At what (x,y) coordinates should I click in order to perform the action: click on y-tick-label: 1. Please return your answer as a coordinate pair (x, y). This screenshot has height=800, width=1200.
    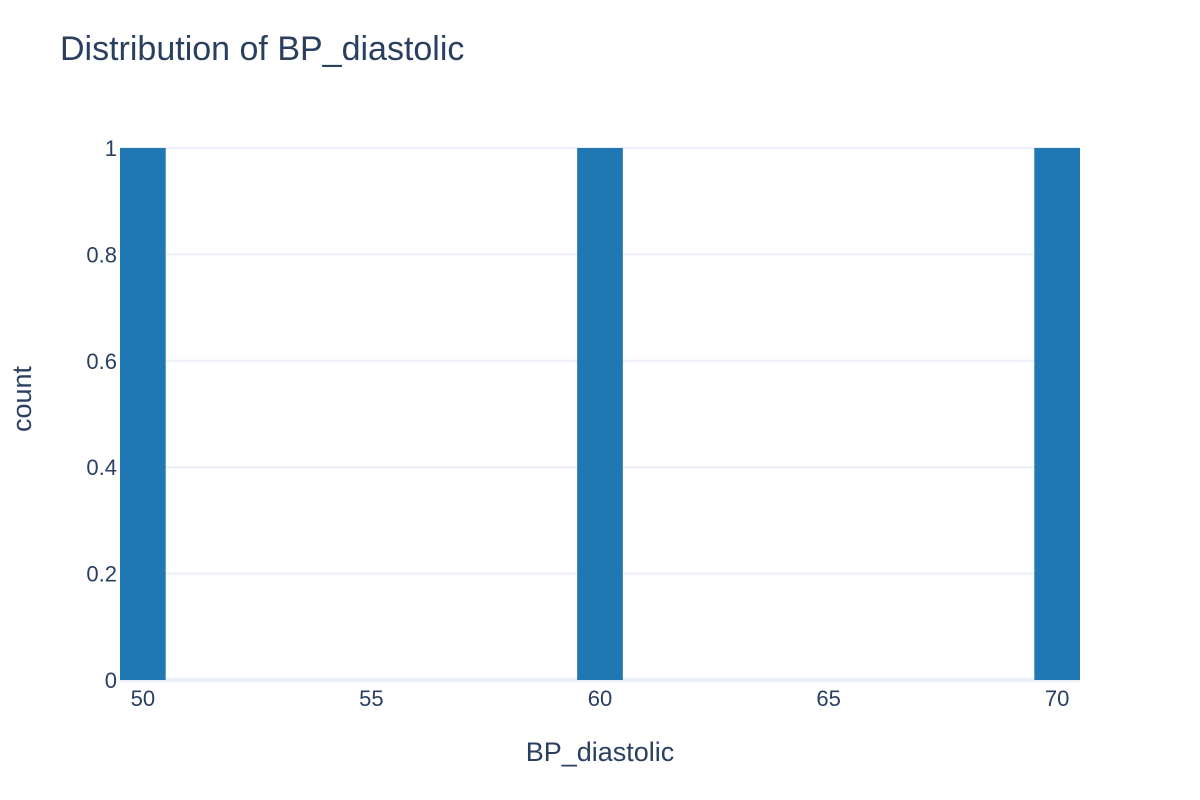
    Looking at the image, I should click on (111, 148).